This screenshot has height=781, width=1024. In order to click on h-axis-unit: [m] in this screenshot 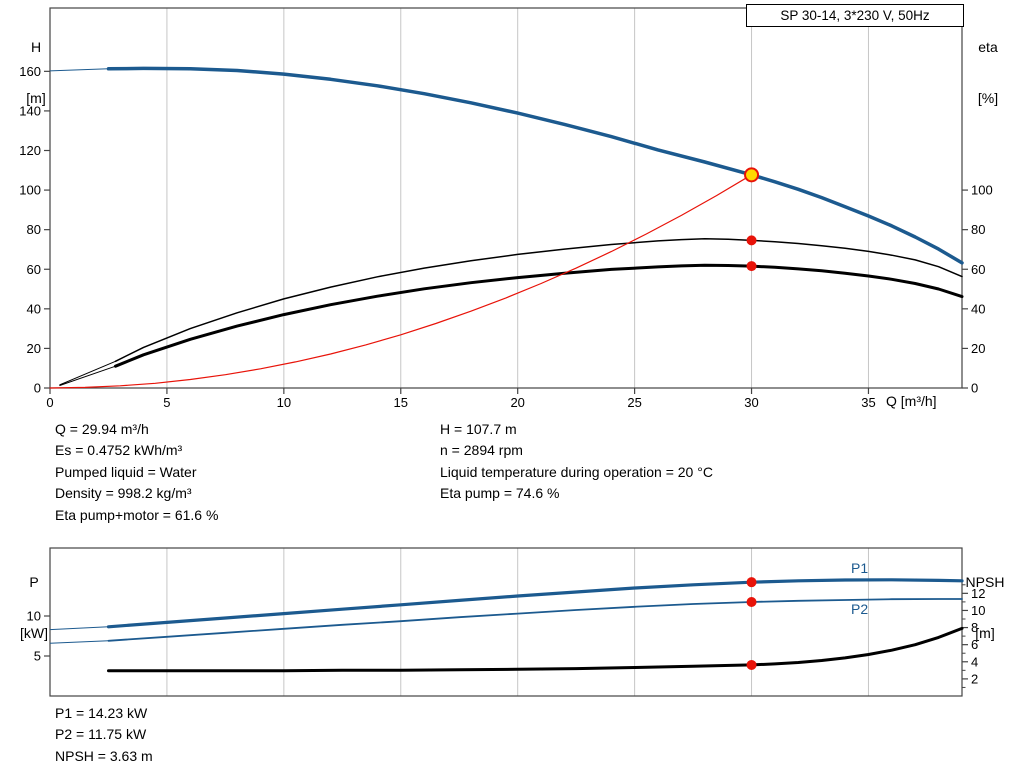, I will do `click(36, 98)`.